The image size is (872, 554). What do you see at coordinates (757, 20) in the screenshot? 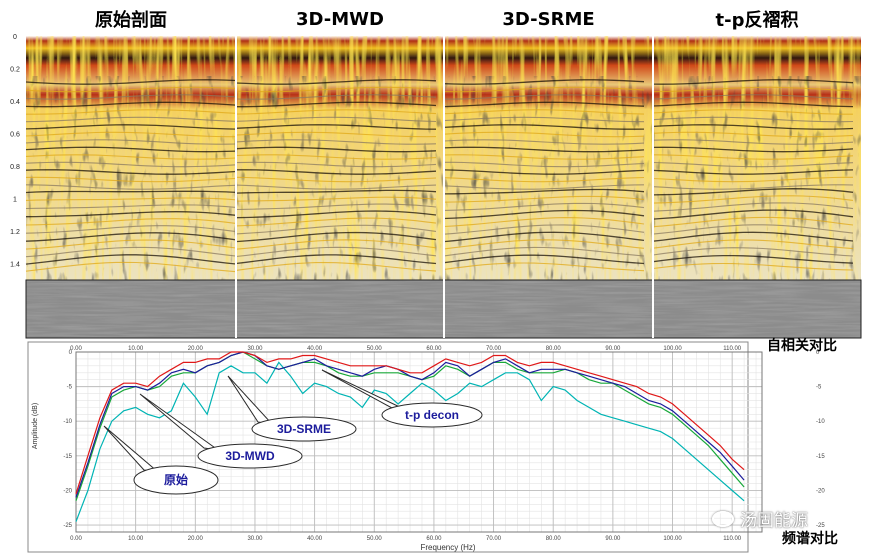
I see `panel-title-tp: t-p反褶积` at bounding box center [757, 20].